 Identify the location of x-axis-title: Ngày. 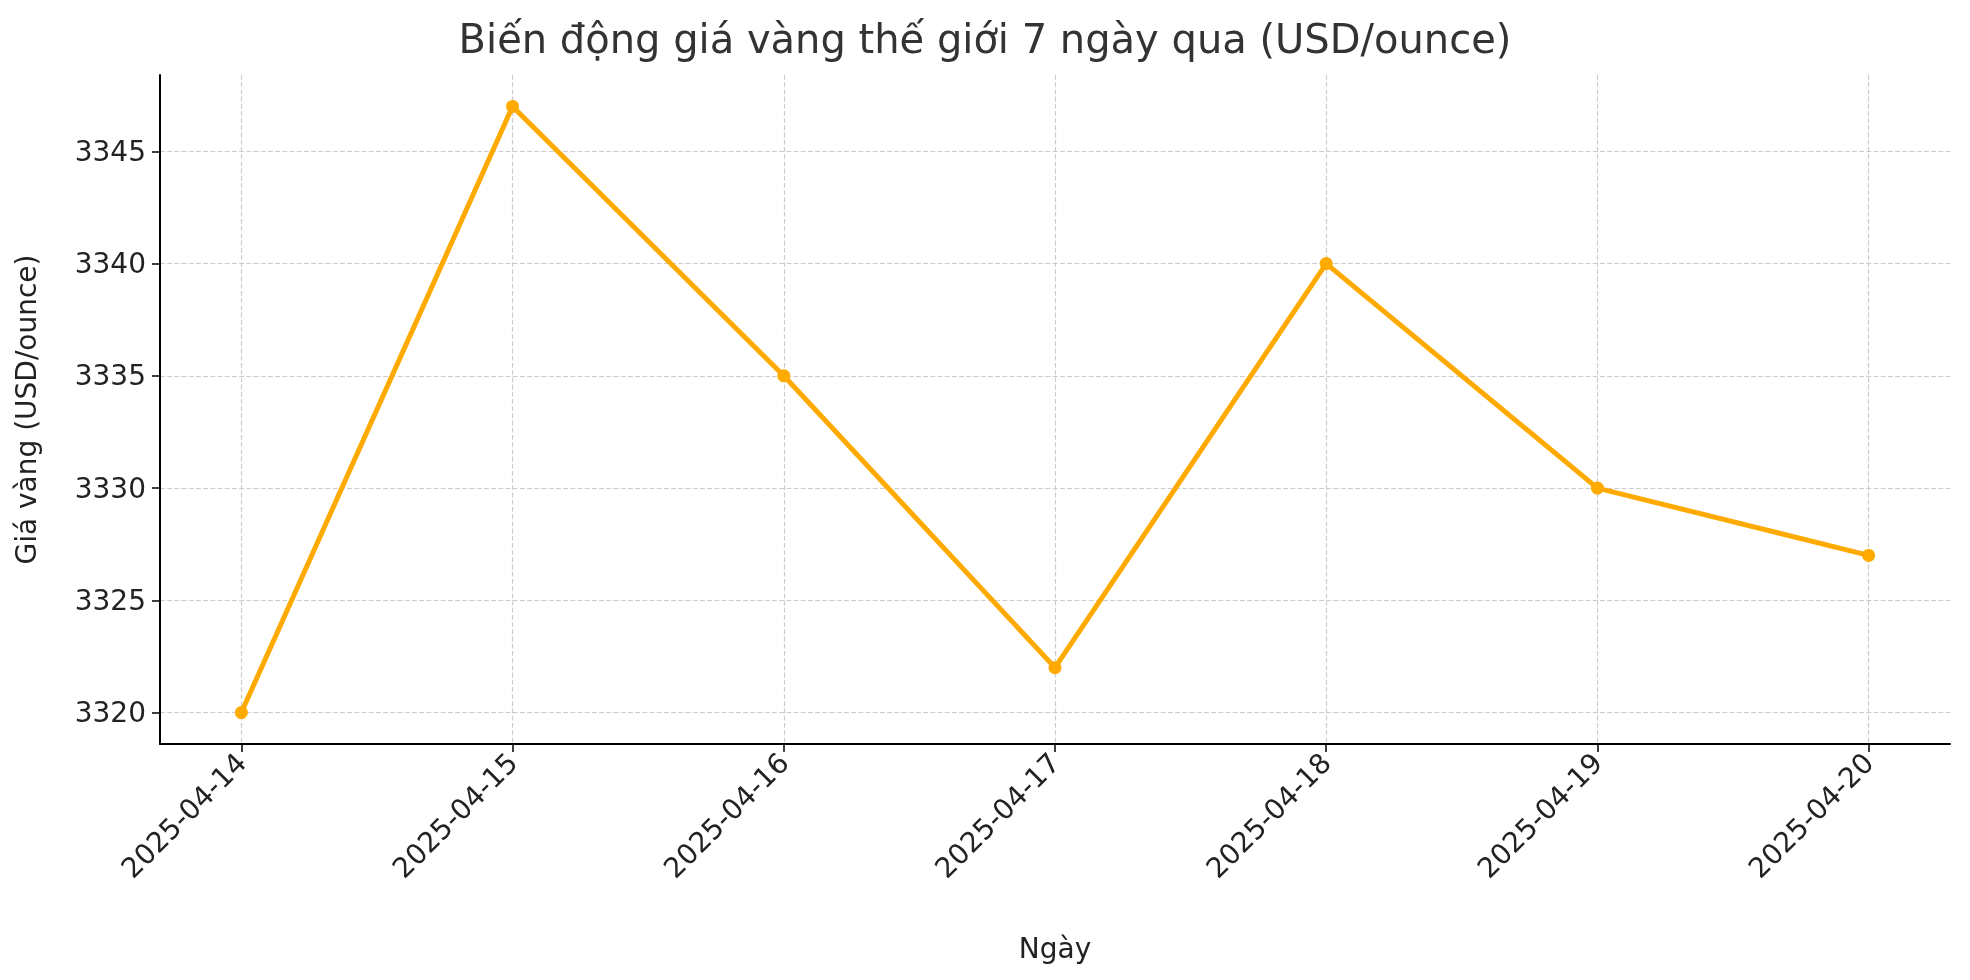
(1055, 948).